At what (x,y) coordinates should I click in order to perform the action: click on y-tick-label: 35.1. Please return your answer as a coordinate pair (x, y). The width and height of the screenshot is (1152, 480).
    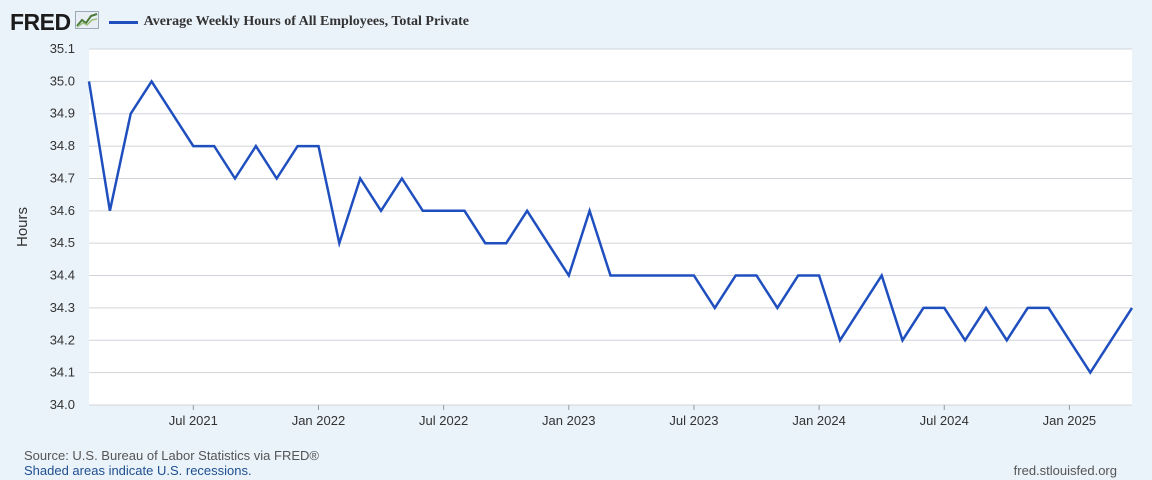
    Looking at the image, I should click on (62, 48).